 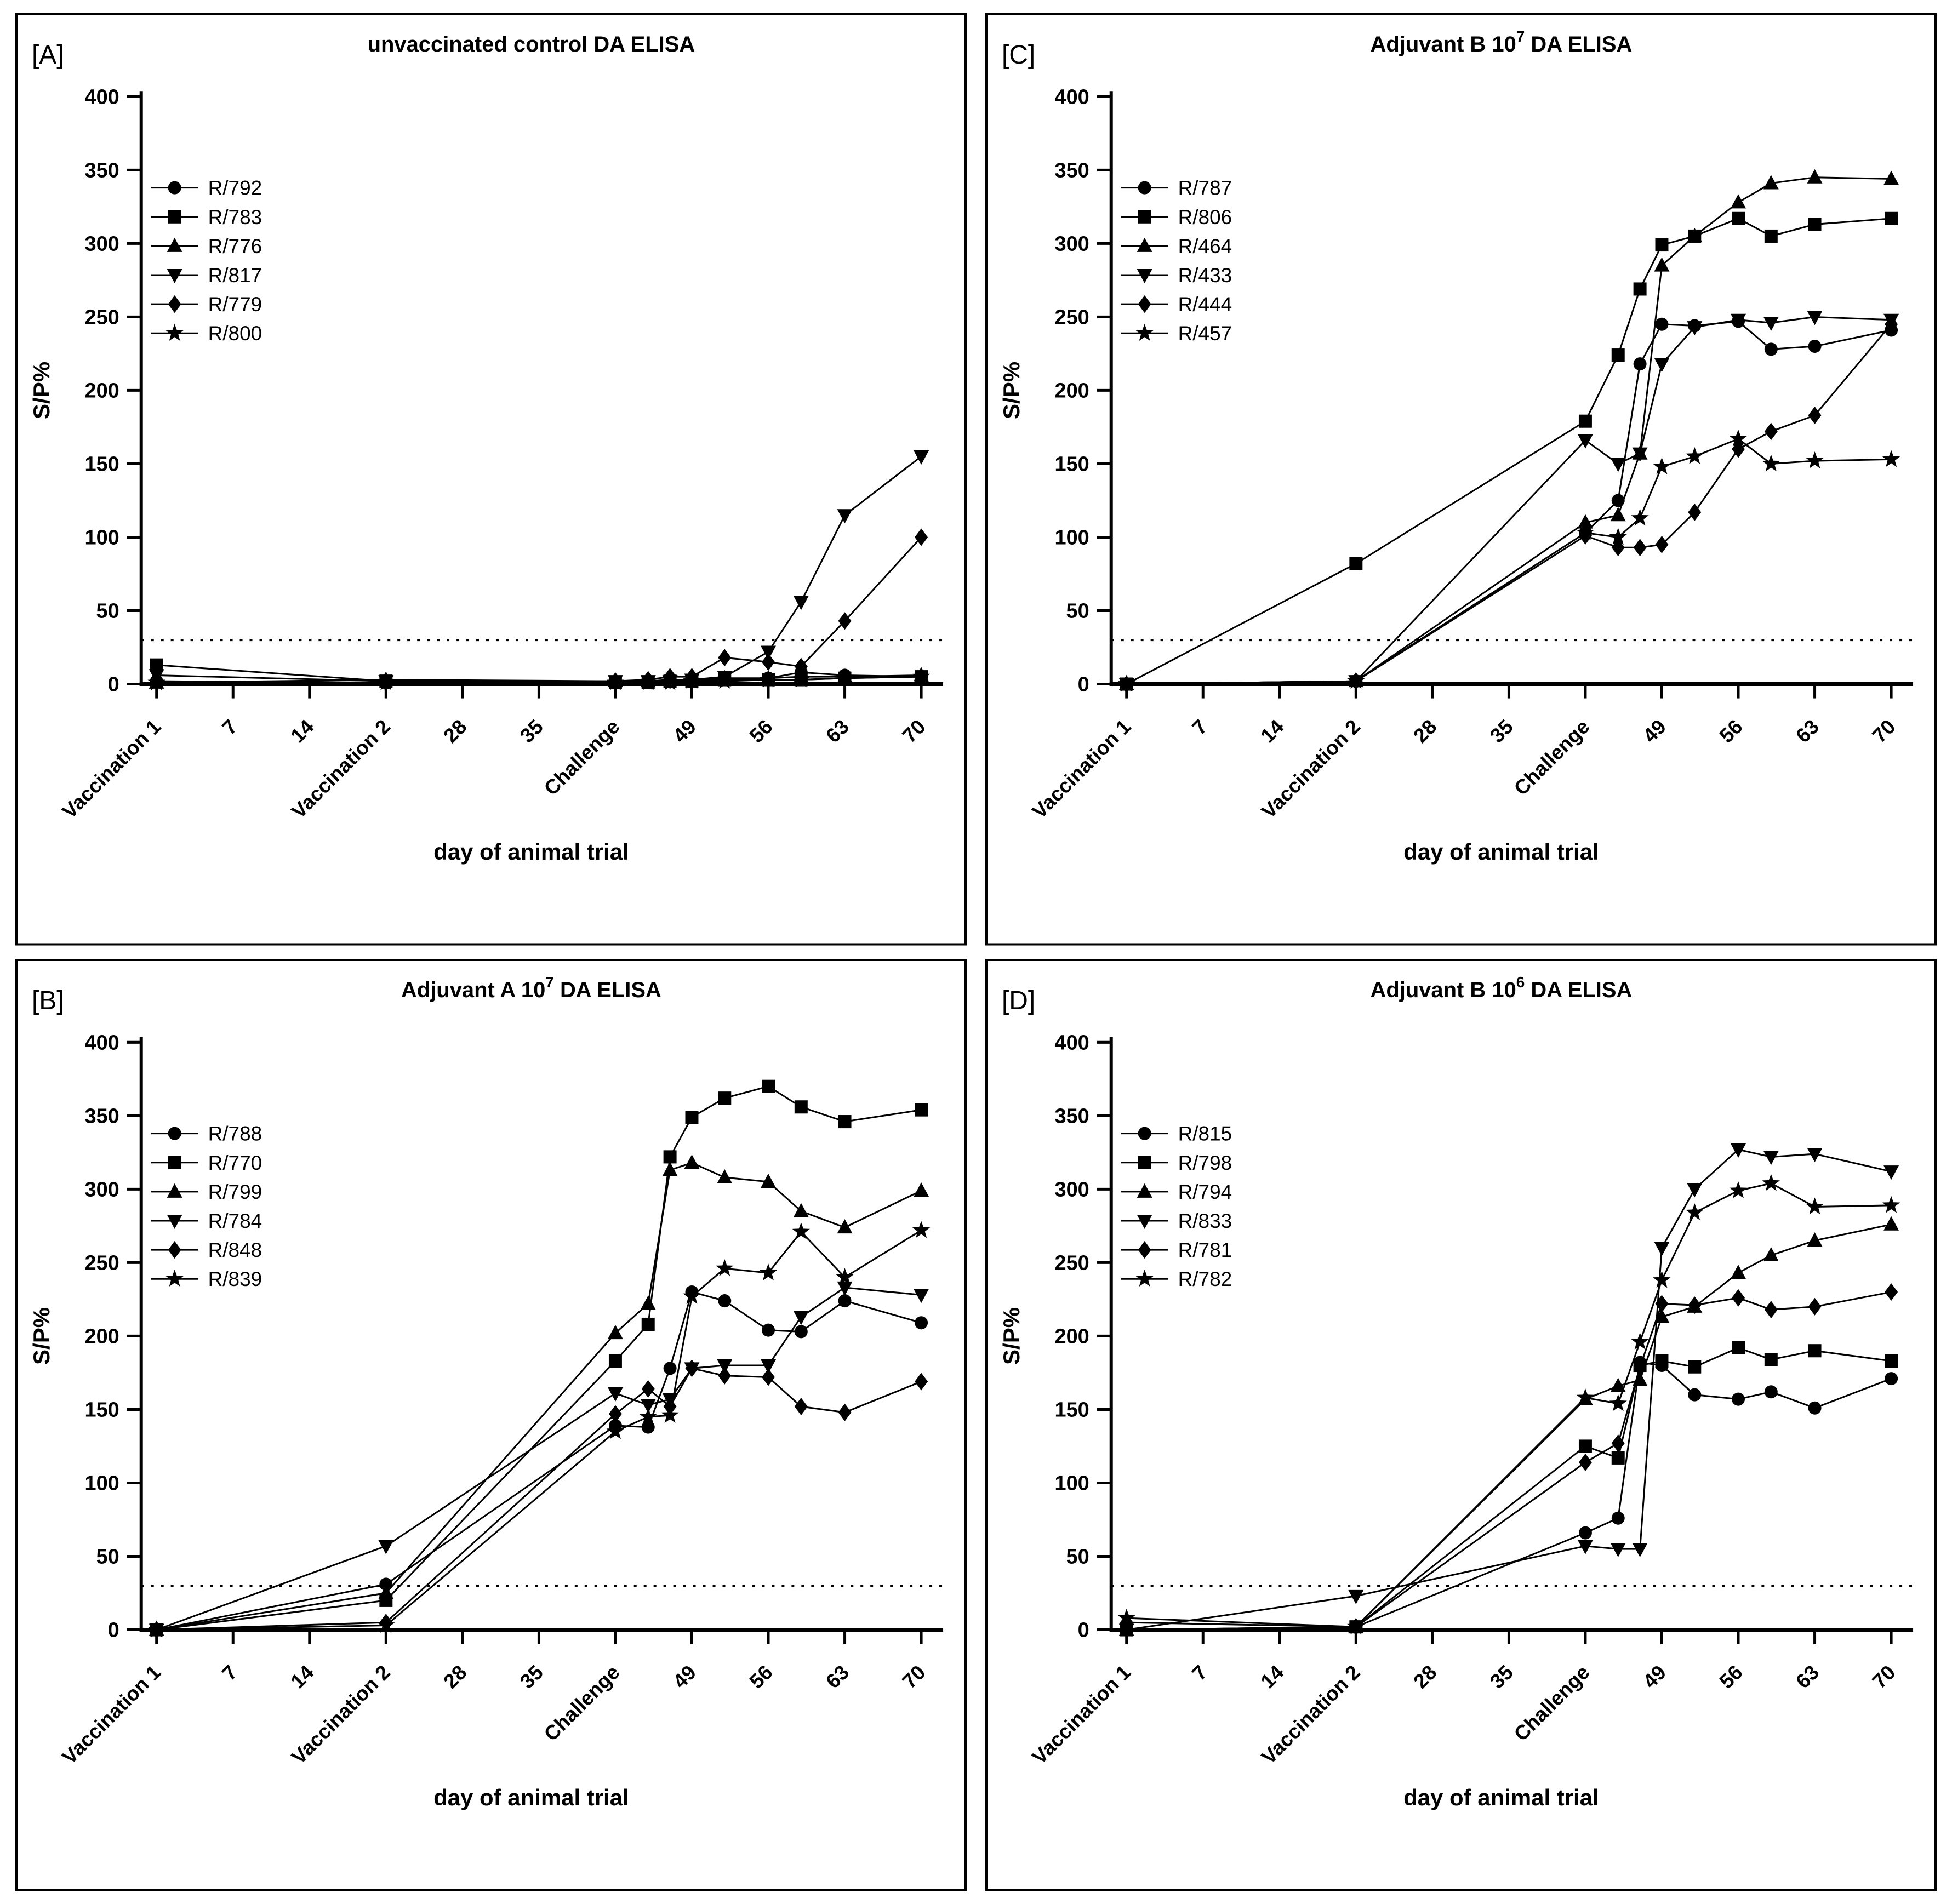 I want to click on legend: R/787 R/806 R/464 R/433 R/444 R/457, so click(x=1176, y=260).